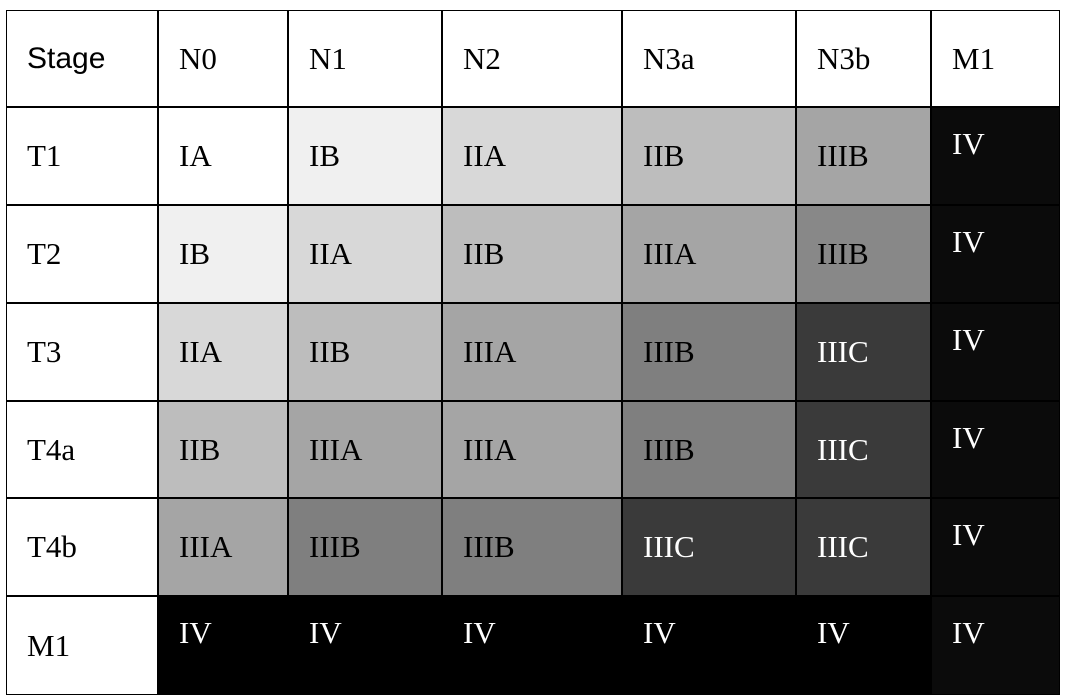 The height and width of the screenshot is (700, 1065). I want to click on row-header: T3, so click(82, 352).